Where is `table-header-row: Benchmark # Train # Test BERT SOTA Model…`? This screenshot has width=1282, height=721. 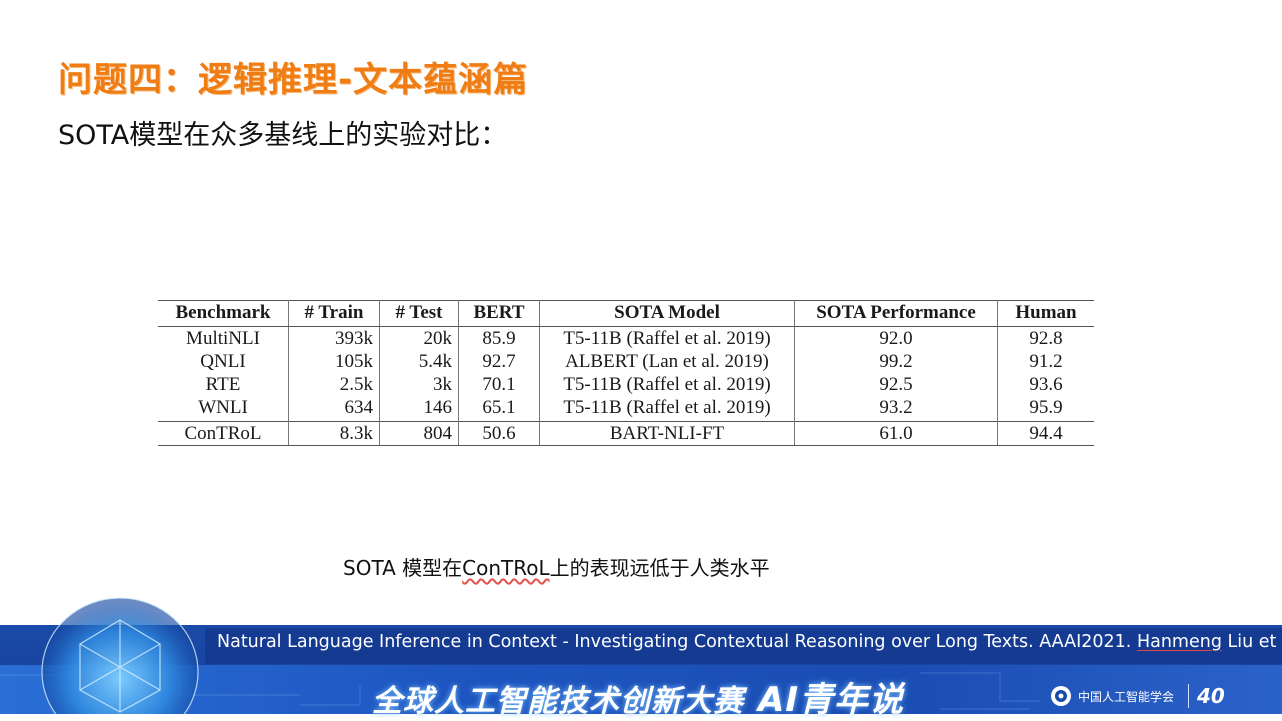 table-header-row: Benchmark # Train # Test BERT SOTA Model… is located at coordinates (626, 313).